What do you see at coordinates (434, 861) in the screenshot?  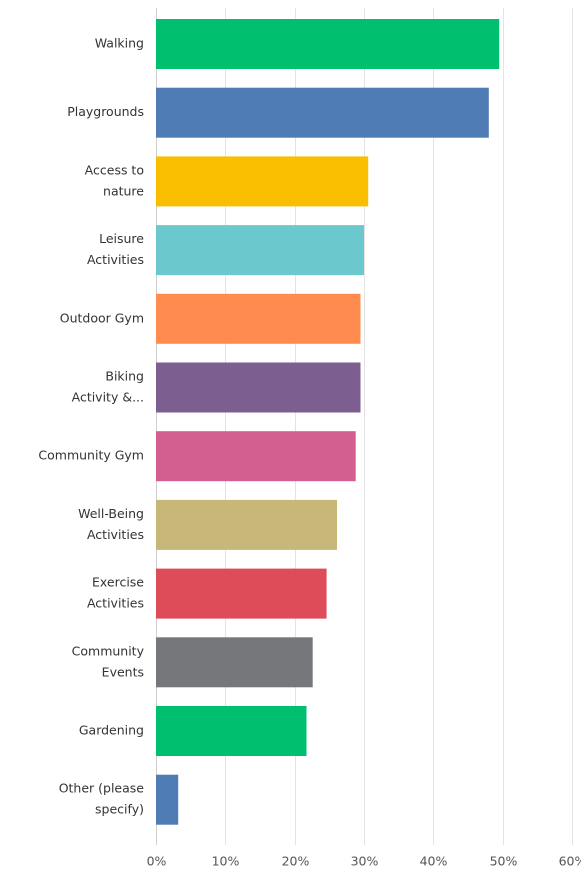 I see `x-tick-label: 40%` at bounding box center [434, 861].